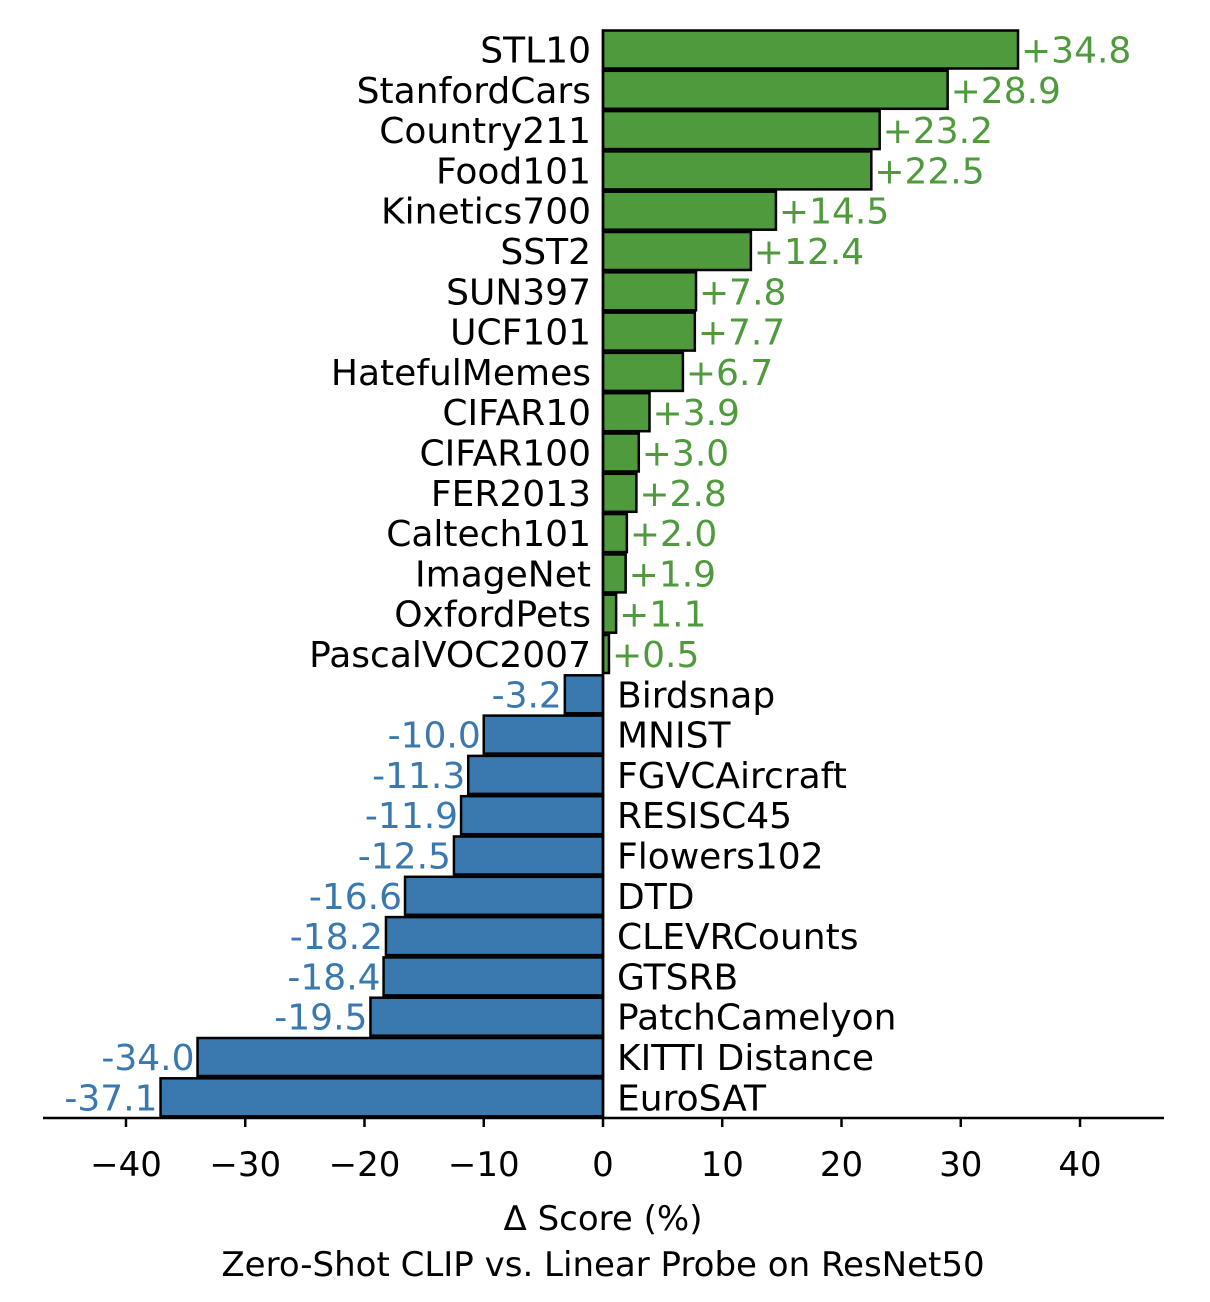 The image size is (1210, 1302). I want to click on category-label: PascalVOC2007, so click(450, 655).